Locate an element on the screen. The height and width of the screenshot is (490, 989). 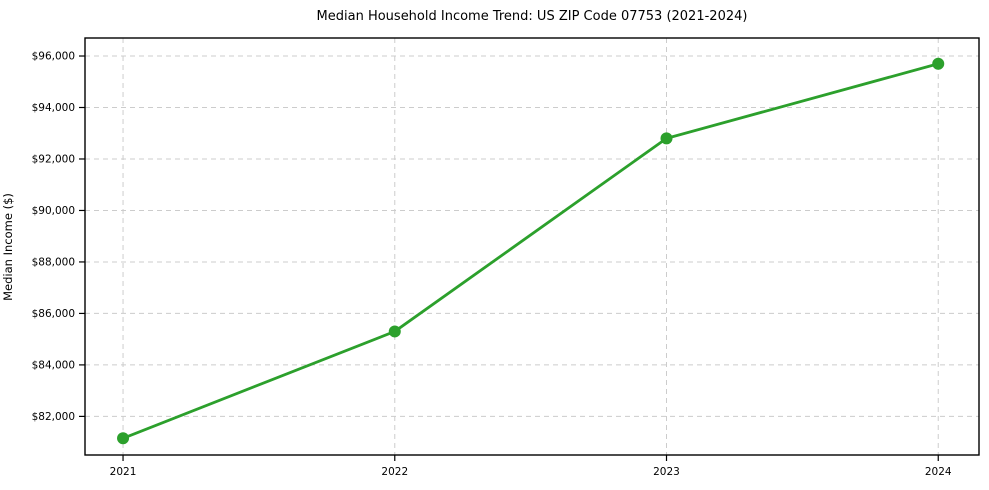
x-tick-label: 2024 is located at coordinates (938, 472).